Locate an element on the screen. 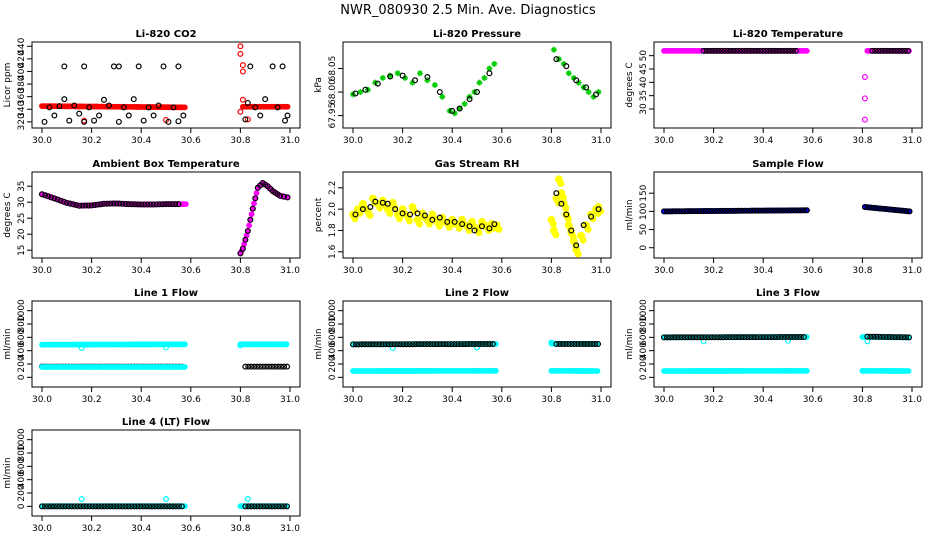  y-tick-label: 35 is located at coordinates (22, 185).